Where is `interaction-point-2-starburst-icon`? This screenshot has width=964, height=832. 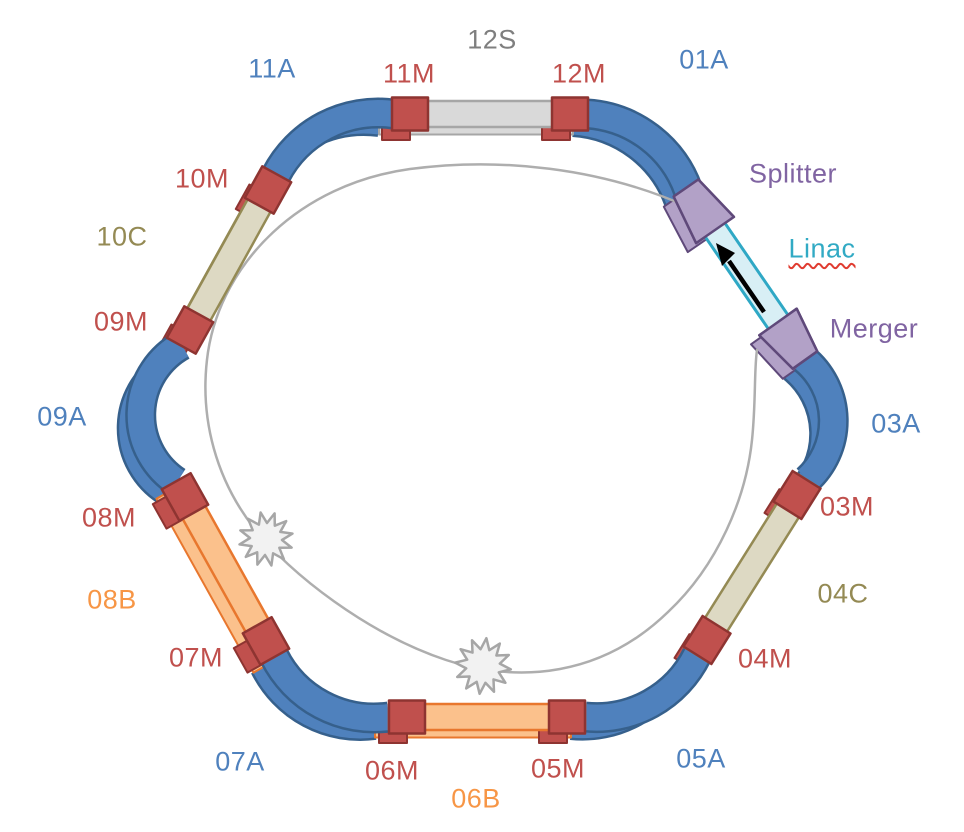
interaction-point-2-starburst-icon is located at coordinates (483, 666).